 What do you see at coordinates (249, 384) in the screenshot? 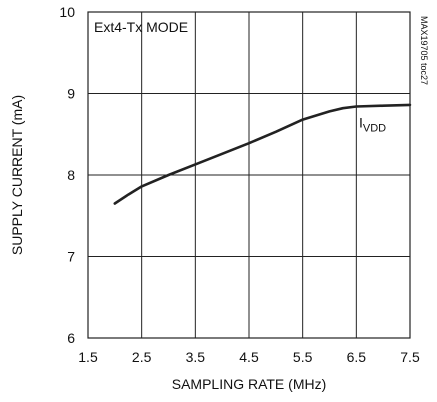
I see `x-axis-title: SAMPLING RATE (MHz)` at bounding box center [249, 384].